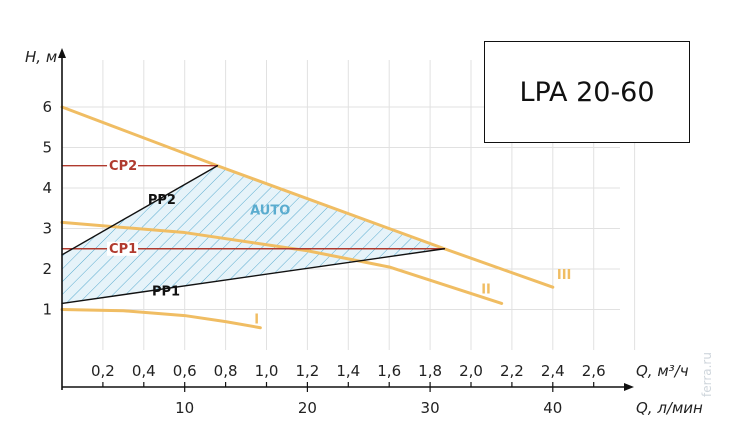  I want to click on x2-tick-label: 30, so click(430, 408).